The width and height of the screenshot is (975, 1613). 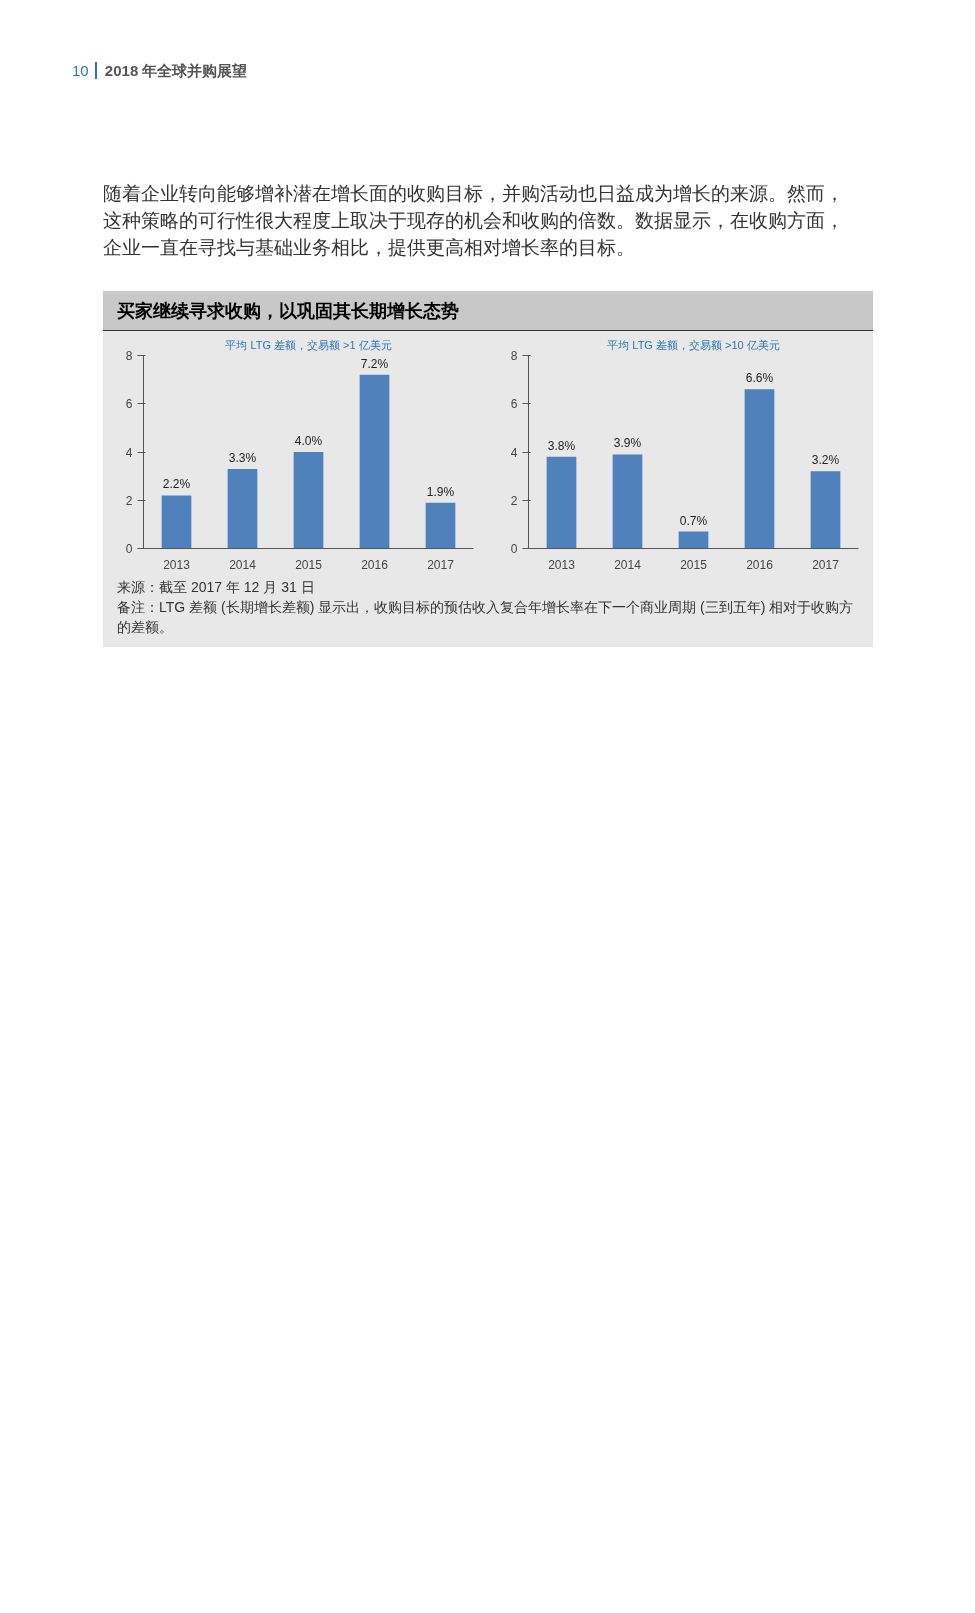 I want to click on source-note: 来源：截至 2017 年 12 月 31 日, so click(x=216, y=587).